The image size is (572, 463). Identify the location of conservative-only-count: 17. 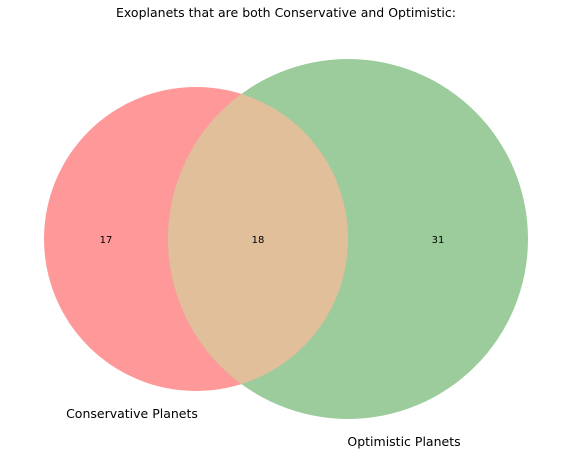
(106, 240).